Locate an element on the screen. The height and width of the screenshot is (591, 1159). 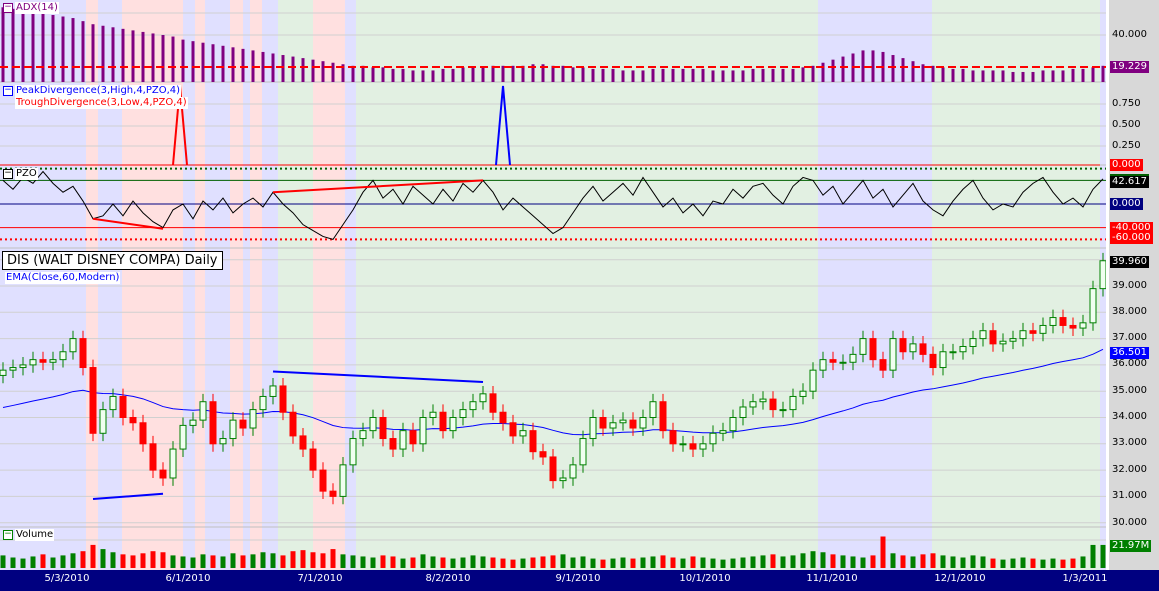
collapse-adx-icon: − is located at coordinates (8, 7).